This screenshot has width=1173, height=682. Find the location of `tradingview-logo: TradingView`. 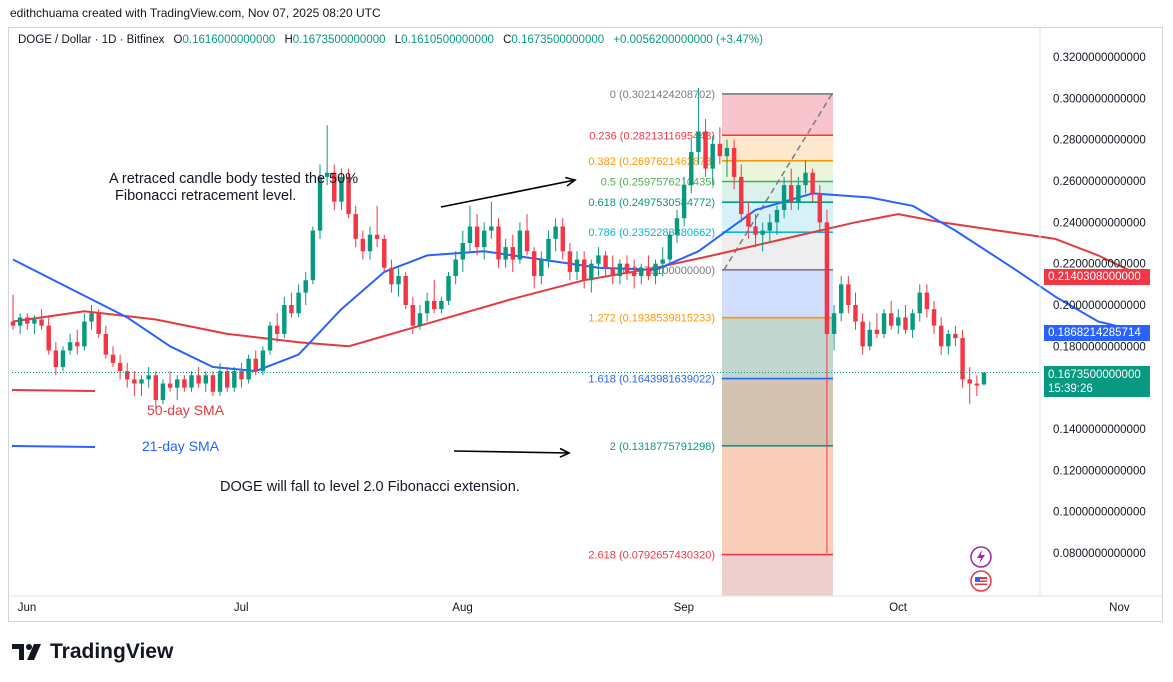

tradingview-logo: TradingView is located at coordinates (92, 652).